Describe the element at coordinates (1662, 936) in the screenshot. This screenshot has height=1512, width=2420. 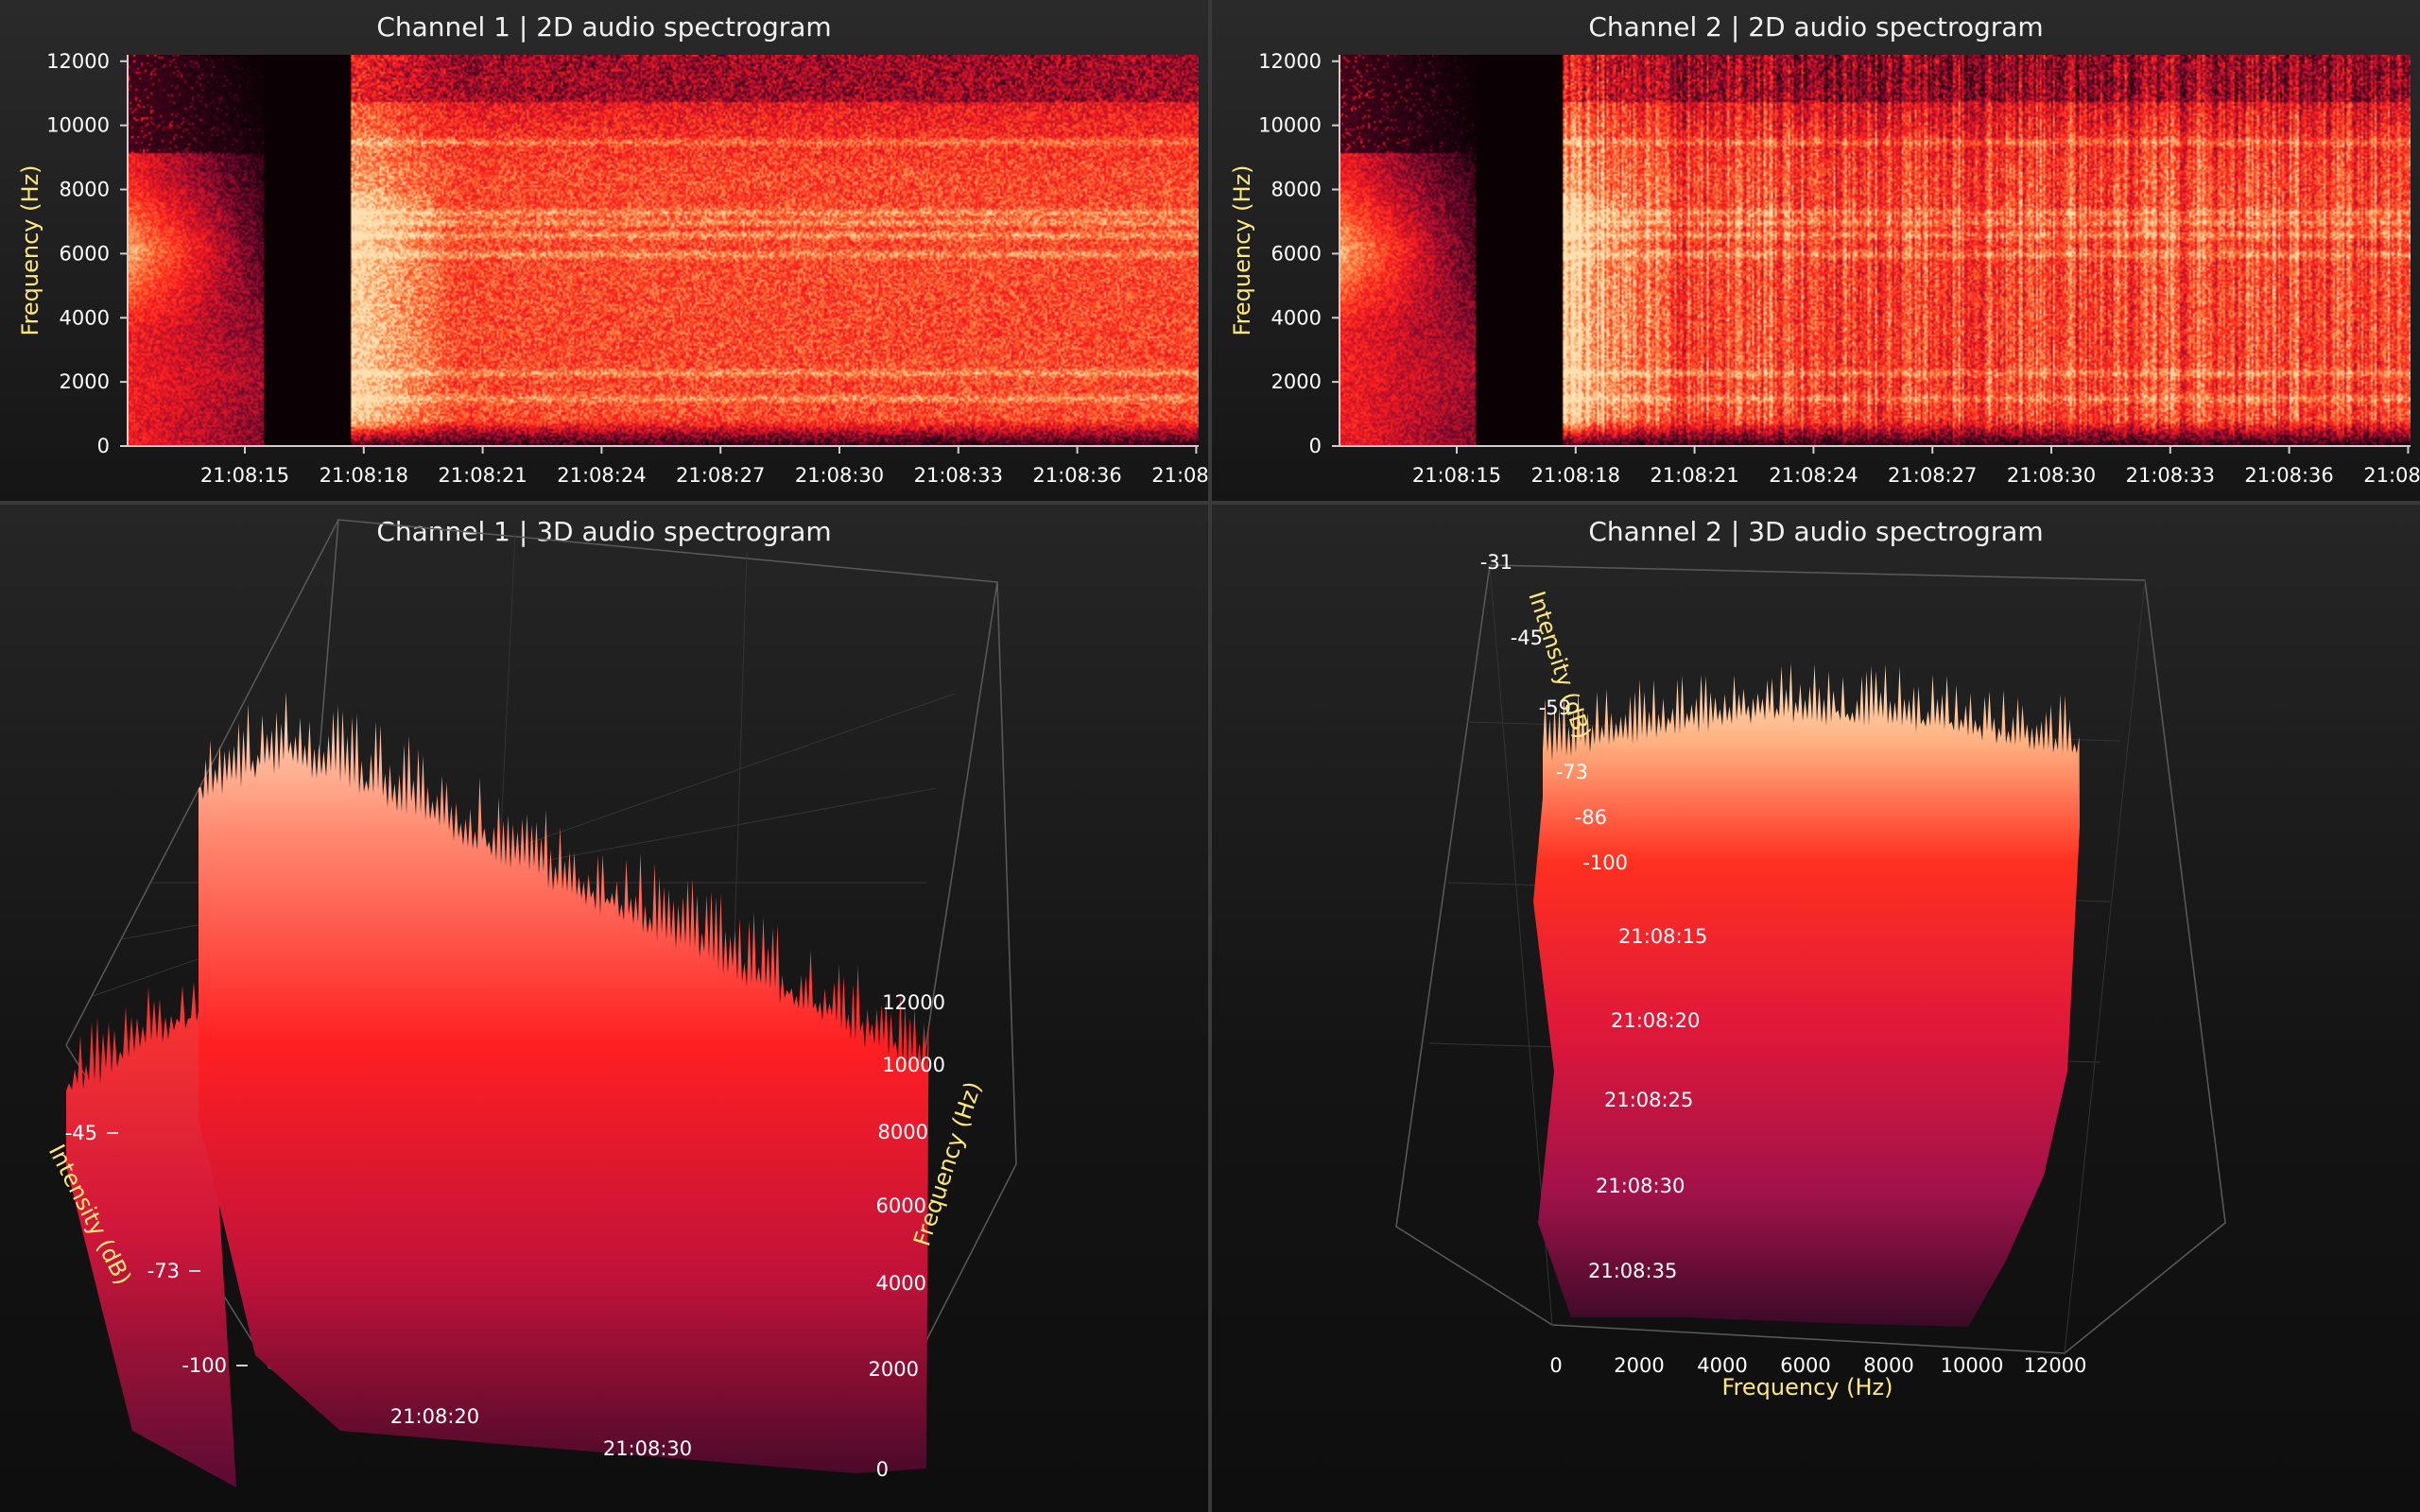
I see `time-tick-label: 21:08:15` at that location.